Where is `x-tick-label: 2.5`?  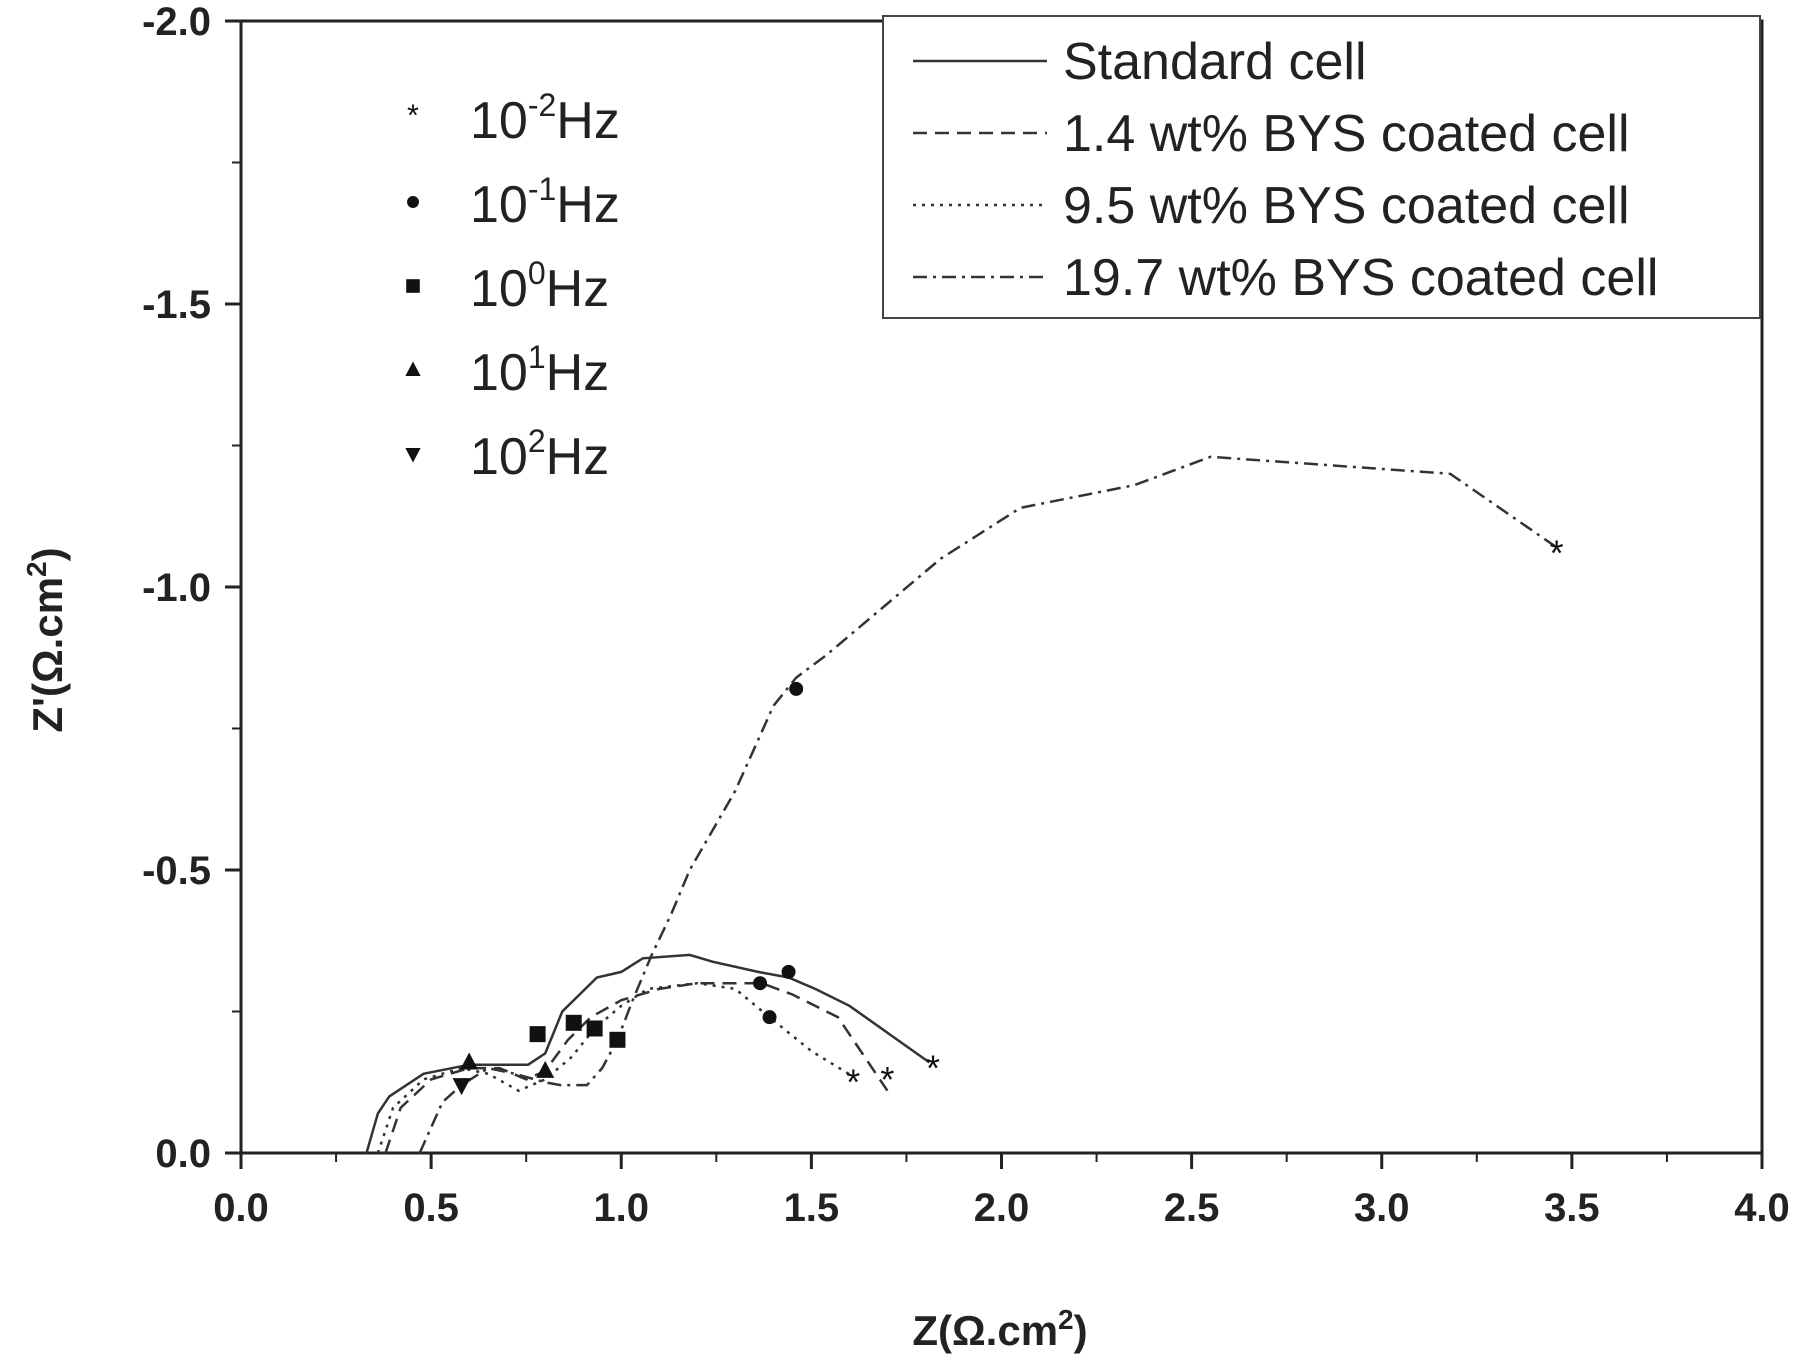
x-tick-label: 2.5 is located at coordinates (1192, 1208).